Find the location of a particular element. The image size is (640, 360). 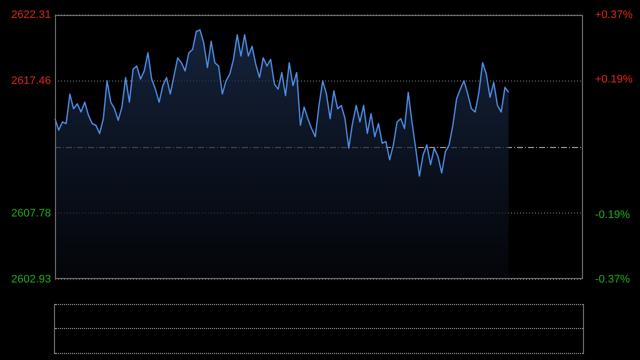

y-tick-label: 2617.46 is located at coordinates (31, 81).